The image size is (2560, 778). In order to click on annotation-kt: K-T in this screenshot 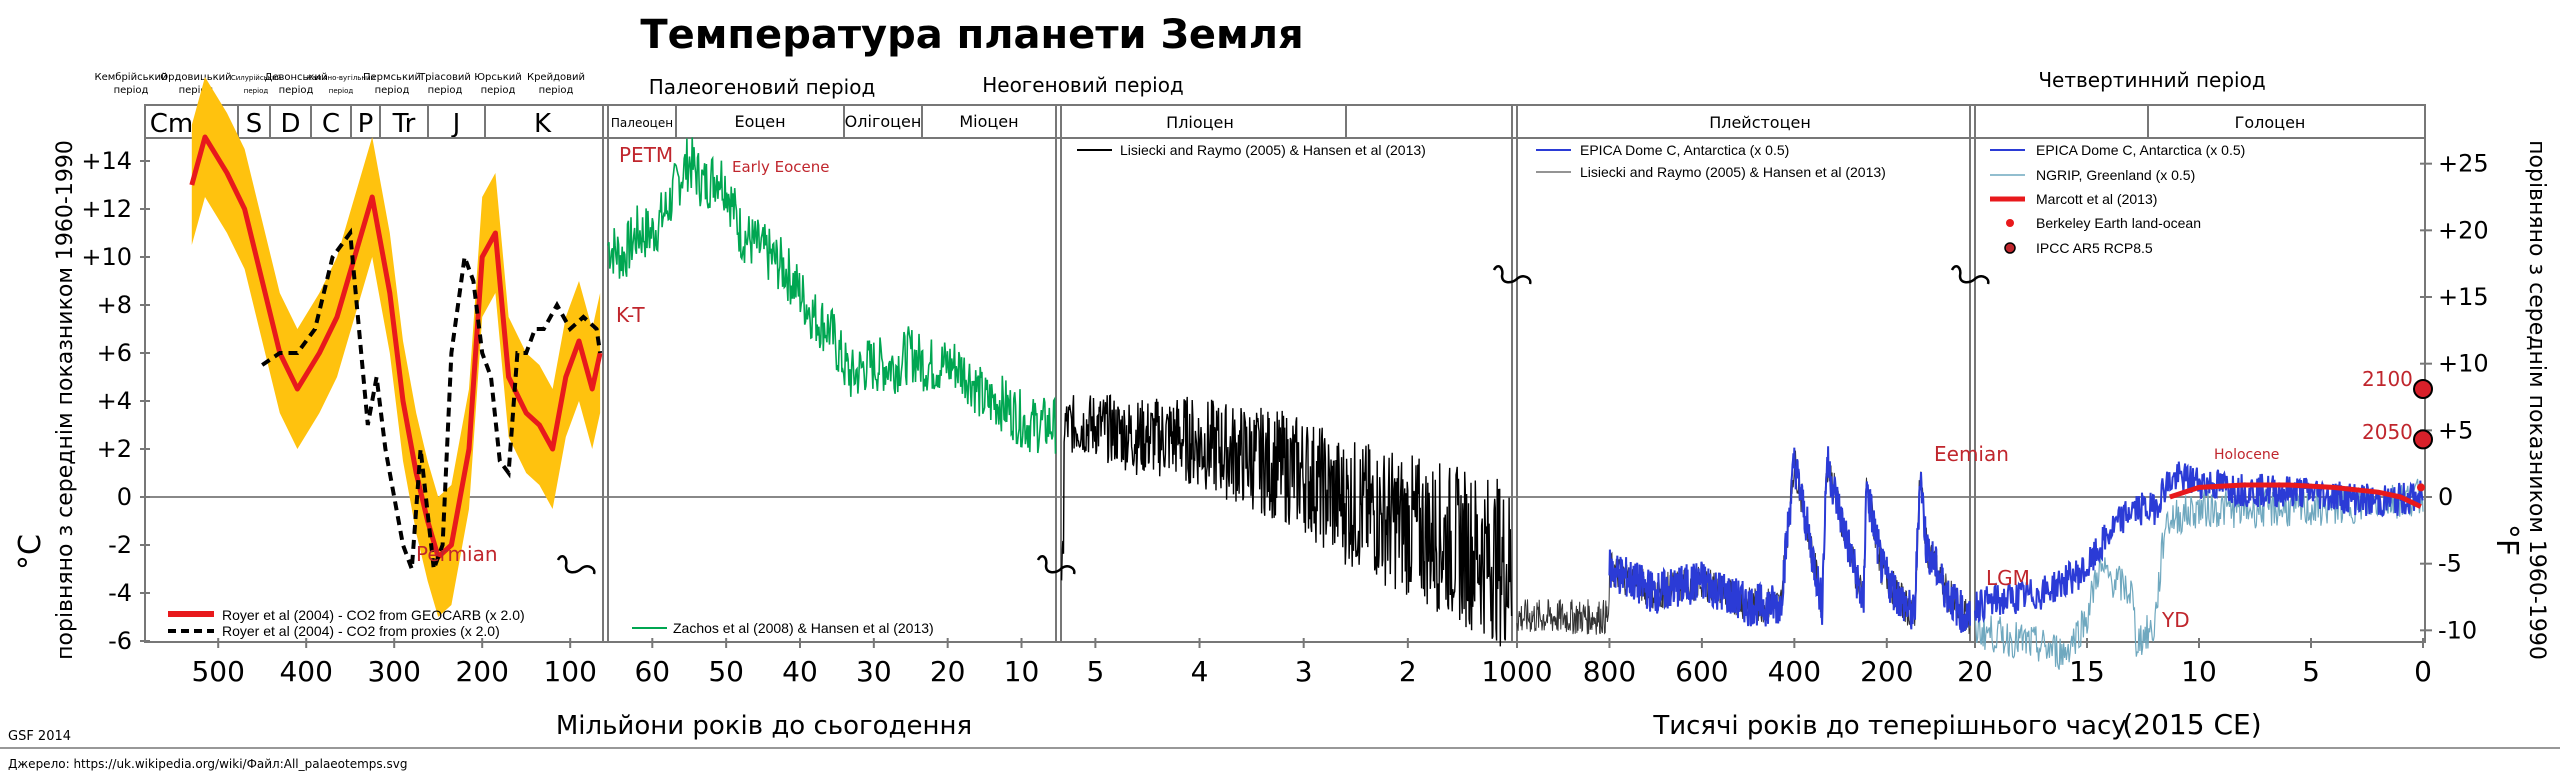, I will do `click(630, 315)`.